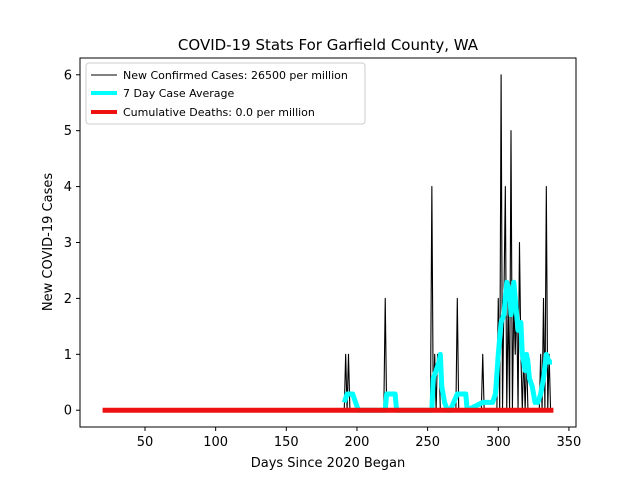 The height and width of the screenshot is (480, 640). I want to click on y-axis-label: New COVID-19 Cases, so click(48, 242).